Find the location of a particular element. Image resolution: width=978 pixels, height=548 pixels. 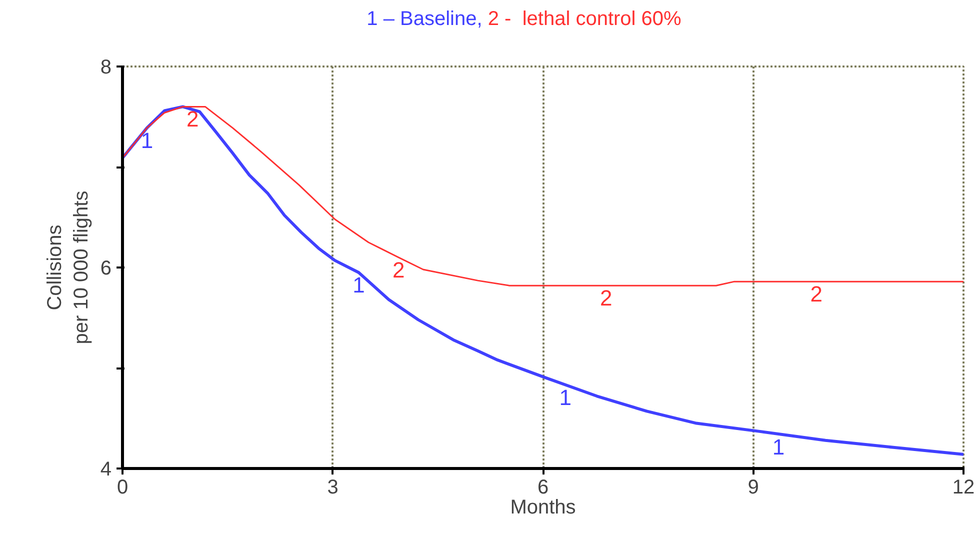

x-axis-title: Months is located at coordinates (543, 507).